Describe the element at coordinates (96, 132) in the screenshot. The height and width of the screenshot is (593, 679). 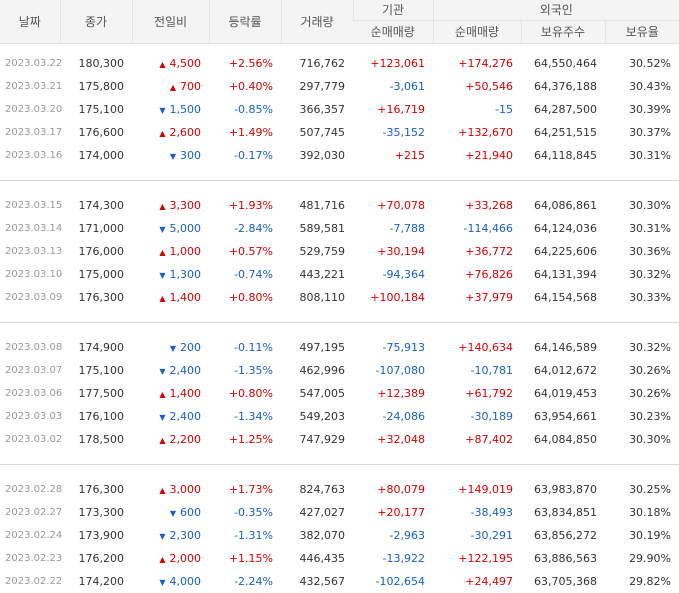
I see `cell-close: 176,600` at that location.